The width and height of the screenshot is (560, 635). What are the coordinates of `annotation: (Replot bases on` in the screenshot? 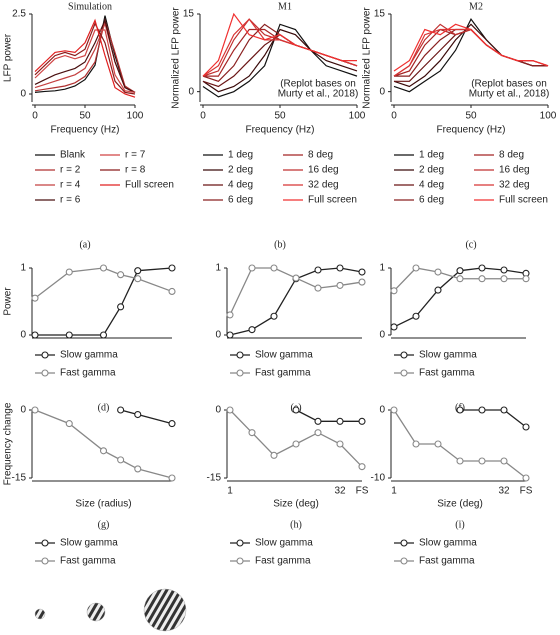 It's located at (318, 84).